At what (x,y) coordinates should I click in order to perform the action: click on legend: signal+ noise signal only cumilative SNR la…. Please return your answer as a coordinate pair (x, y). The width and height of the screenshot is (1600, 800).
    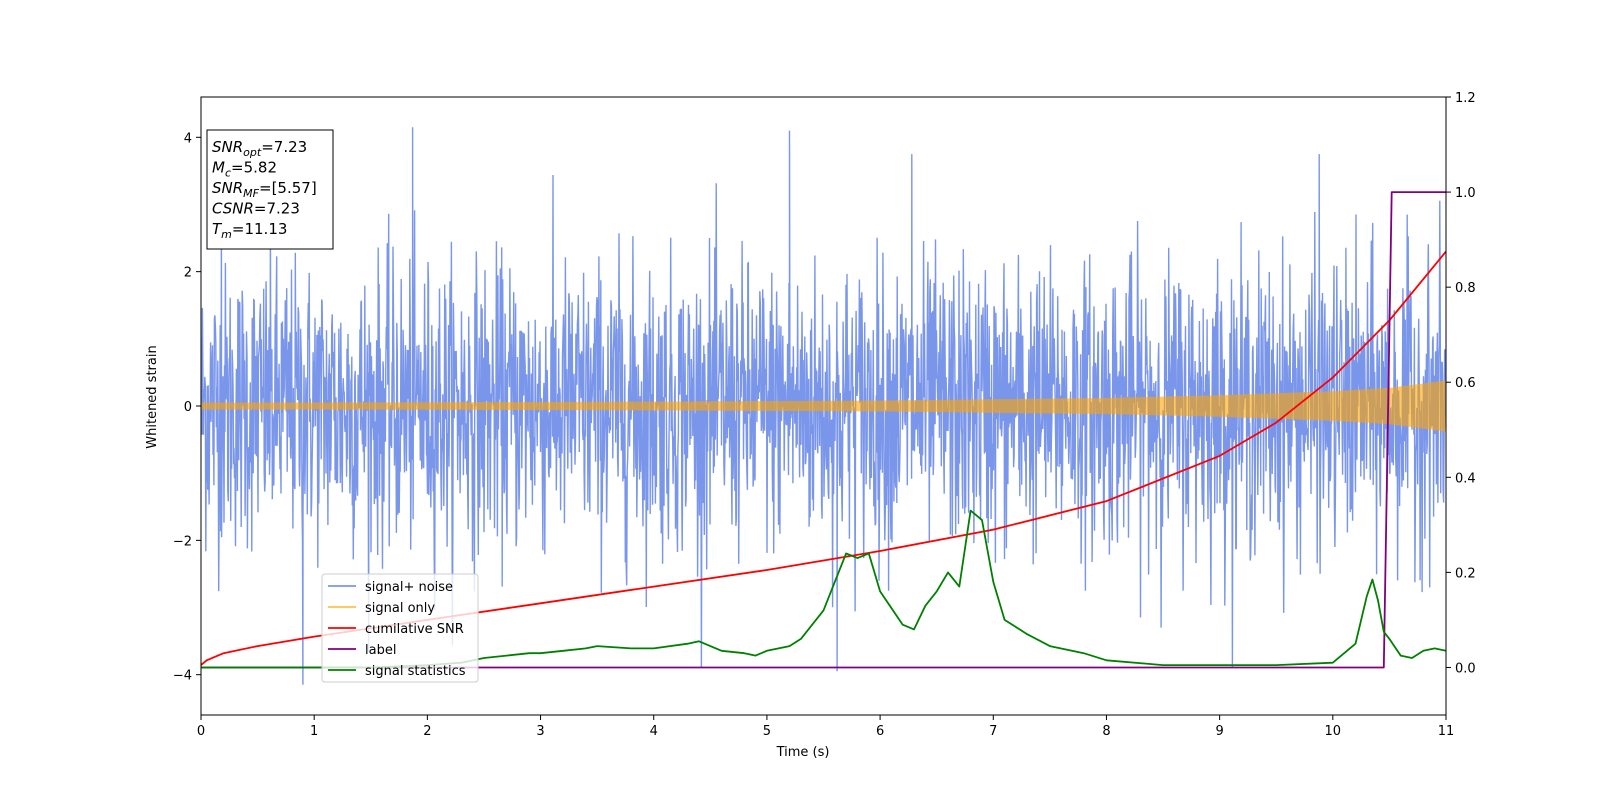
    Looking at the image, I should click on (400, 628).